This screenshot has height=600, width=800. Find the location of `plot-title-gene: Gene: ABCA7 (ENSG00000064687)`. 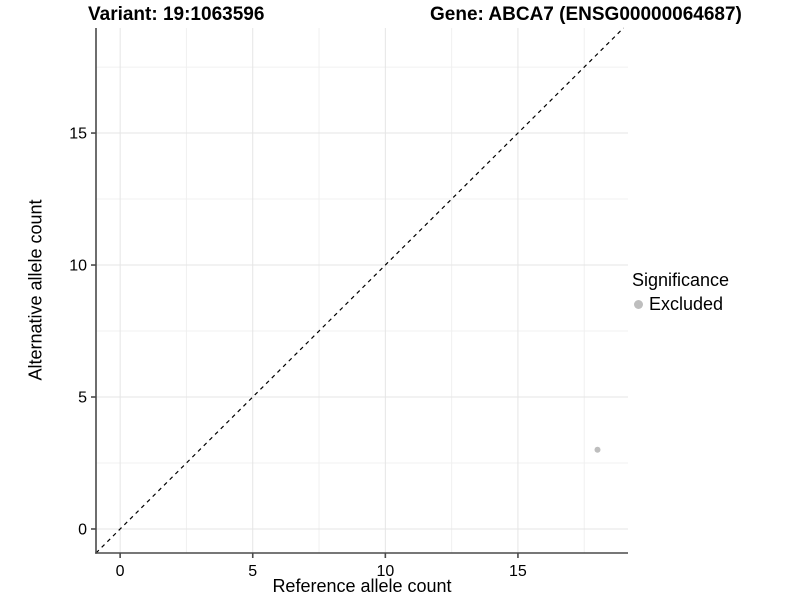

plot-title-gene: Gene: ABCA7 (ENSG00000064687) is located at coordinates (586, 14).